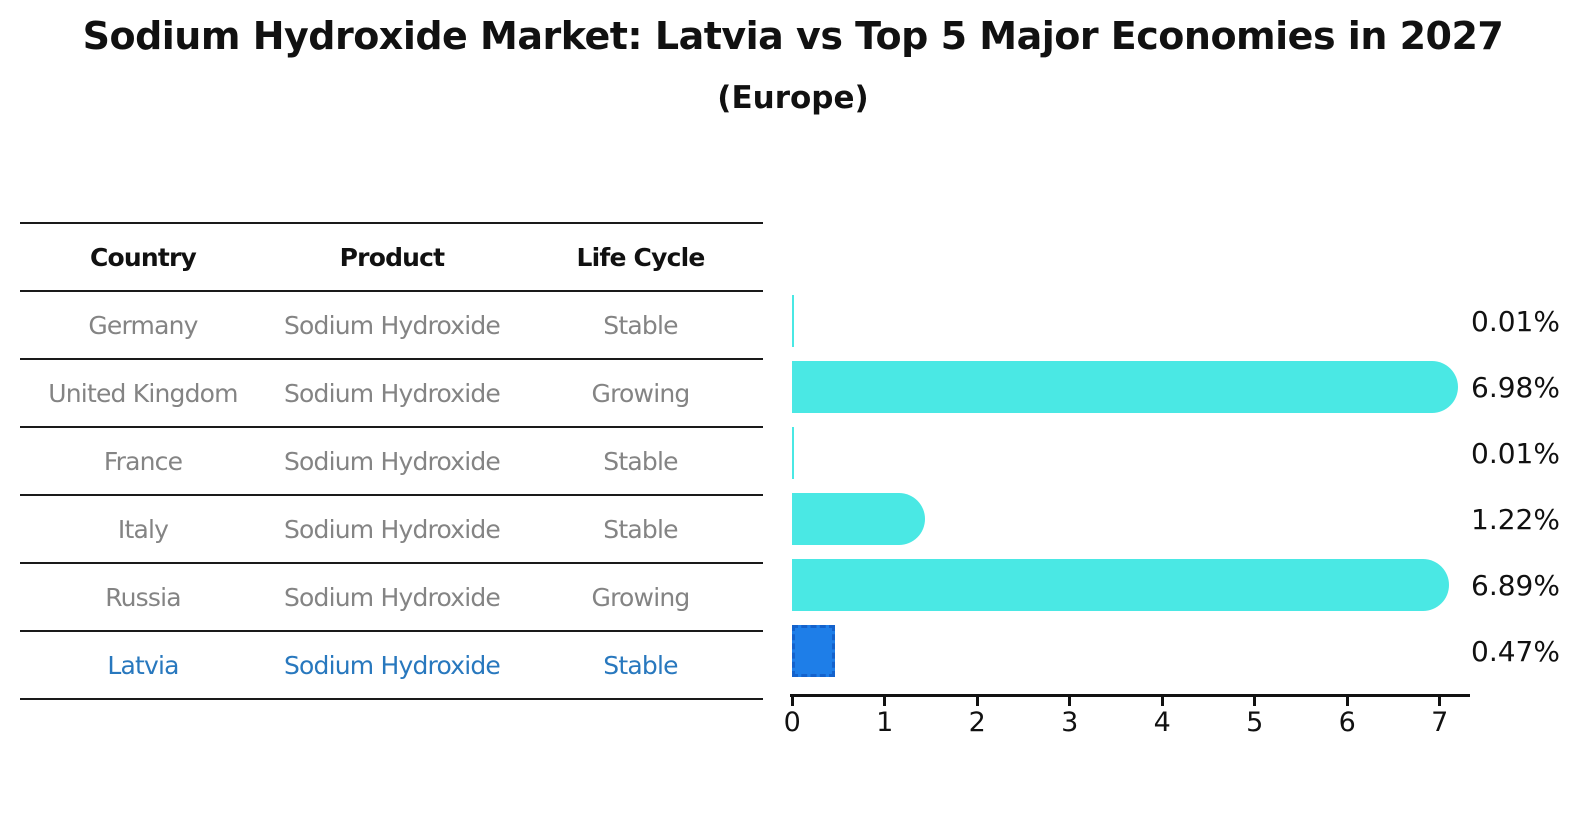  I want to click on bar-value-label: 6.98%, so click(1515, 387).